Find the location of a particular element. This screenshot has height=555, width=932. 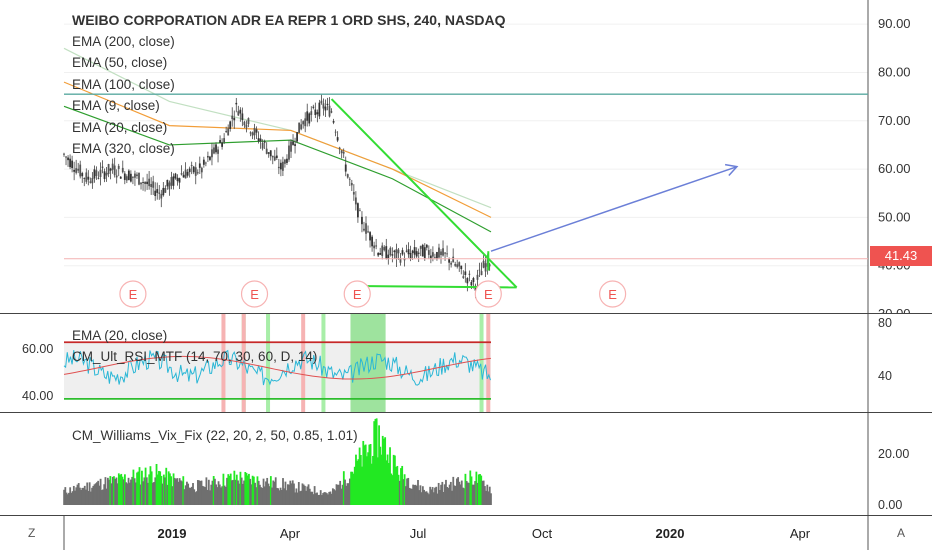

time-tick-label: 2020 is located at coordinates (670, 533).